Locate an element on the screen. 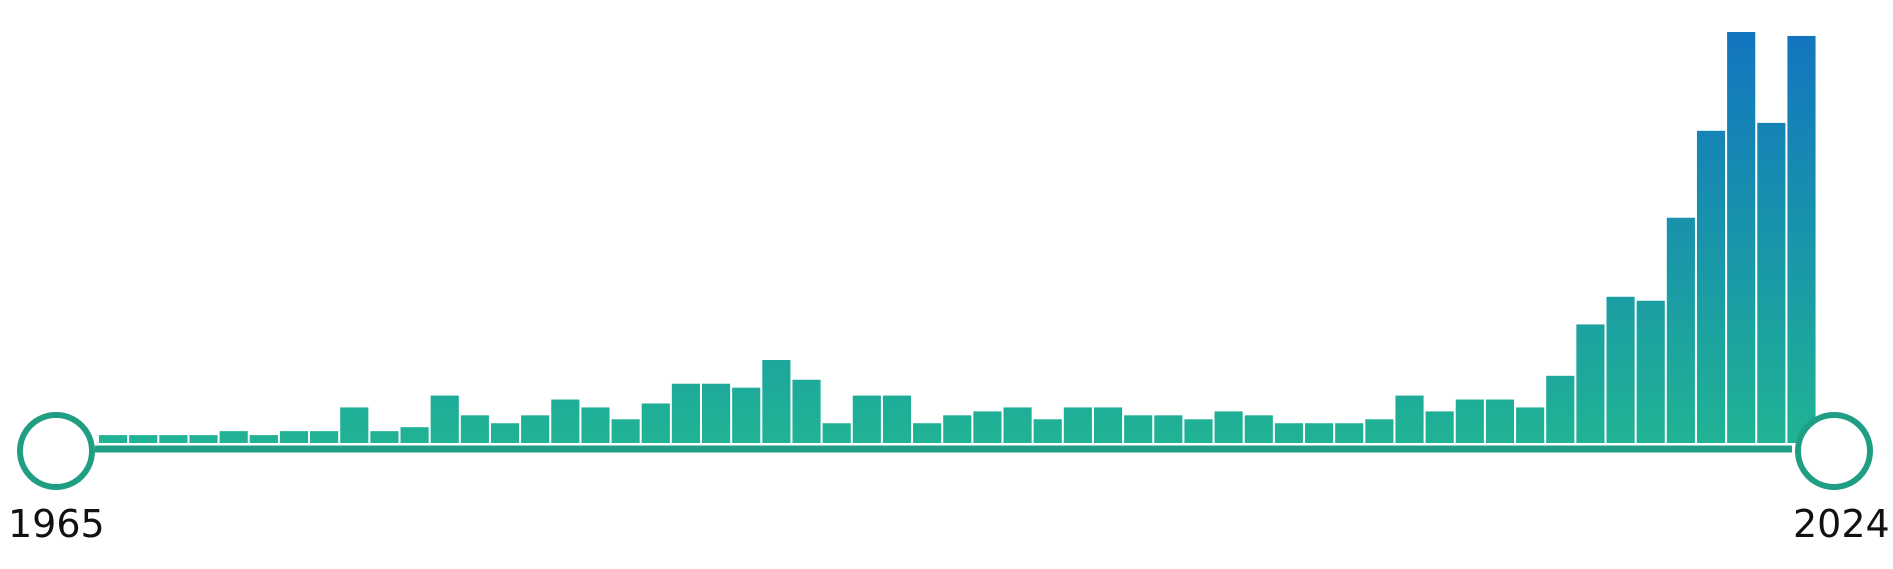 This screenshot has width=1893, height=569. histogram-bar-2001 is located at coordinates (1168, 429).